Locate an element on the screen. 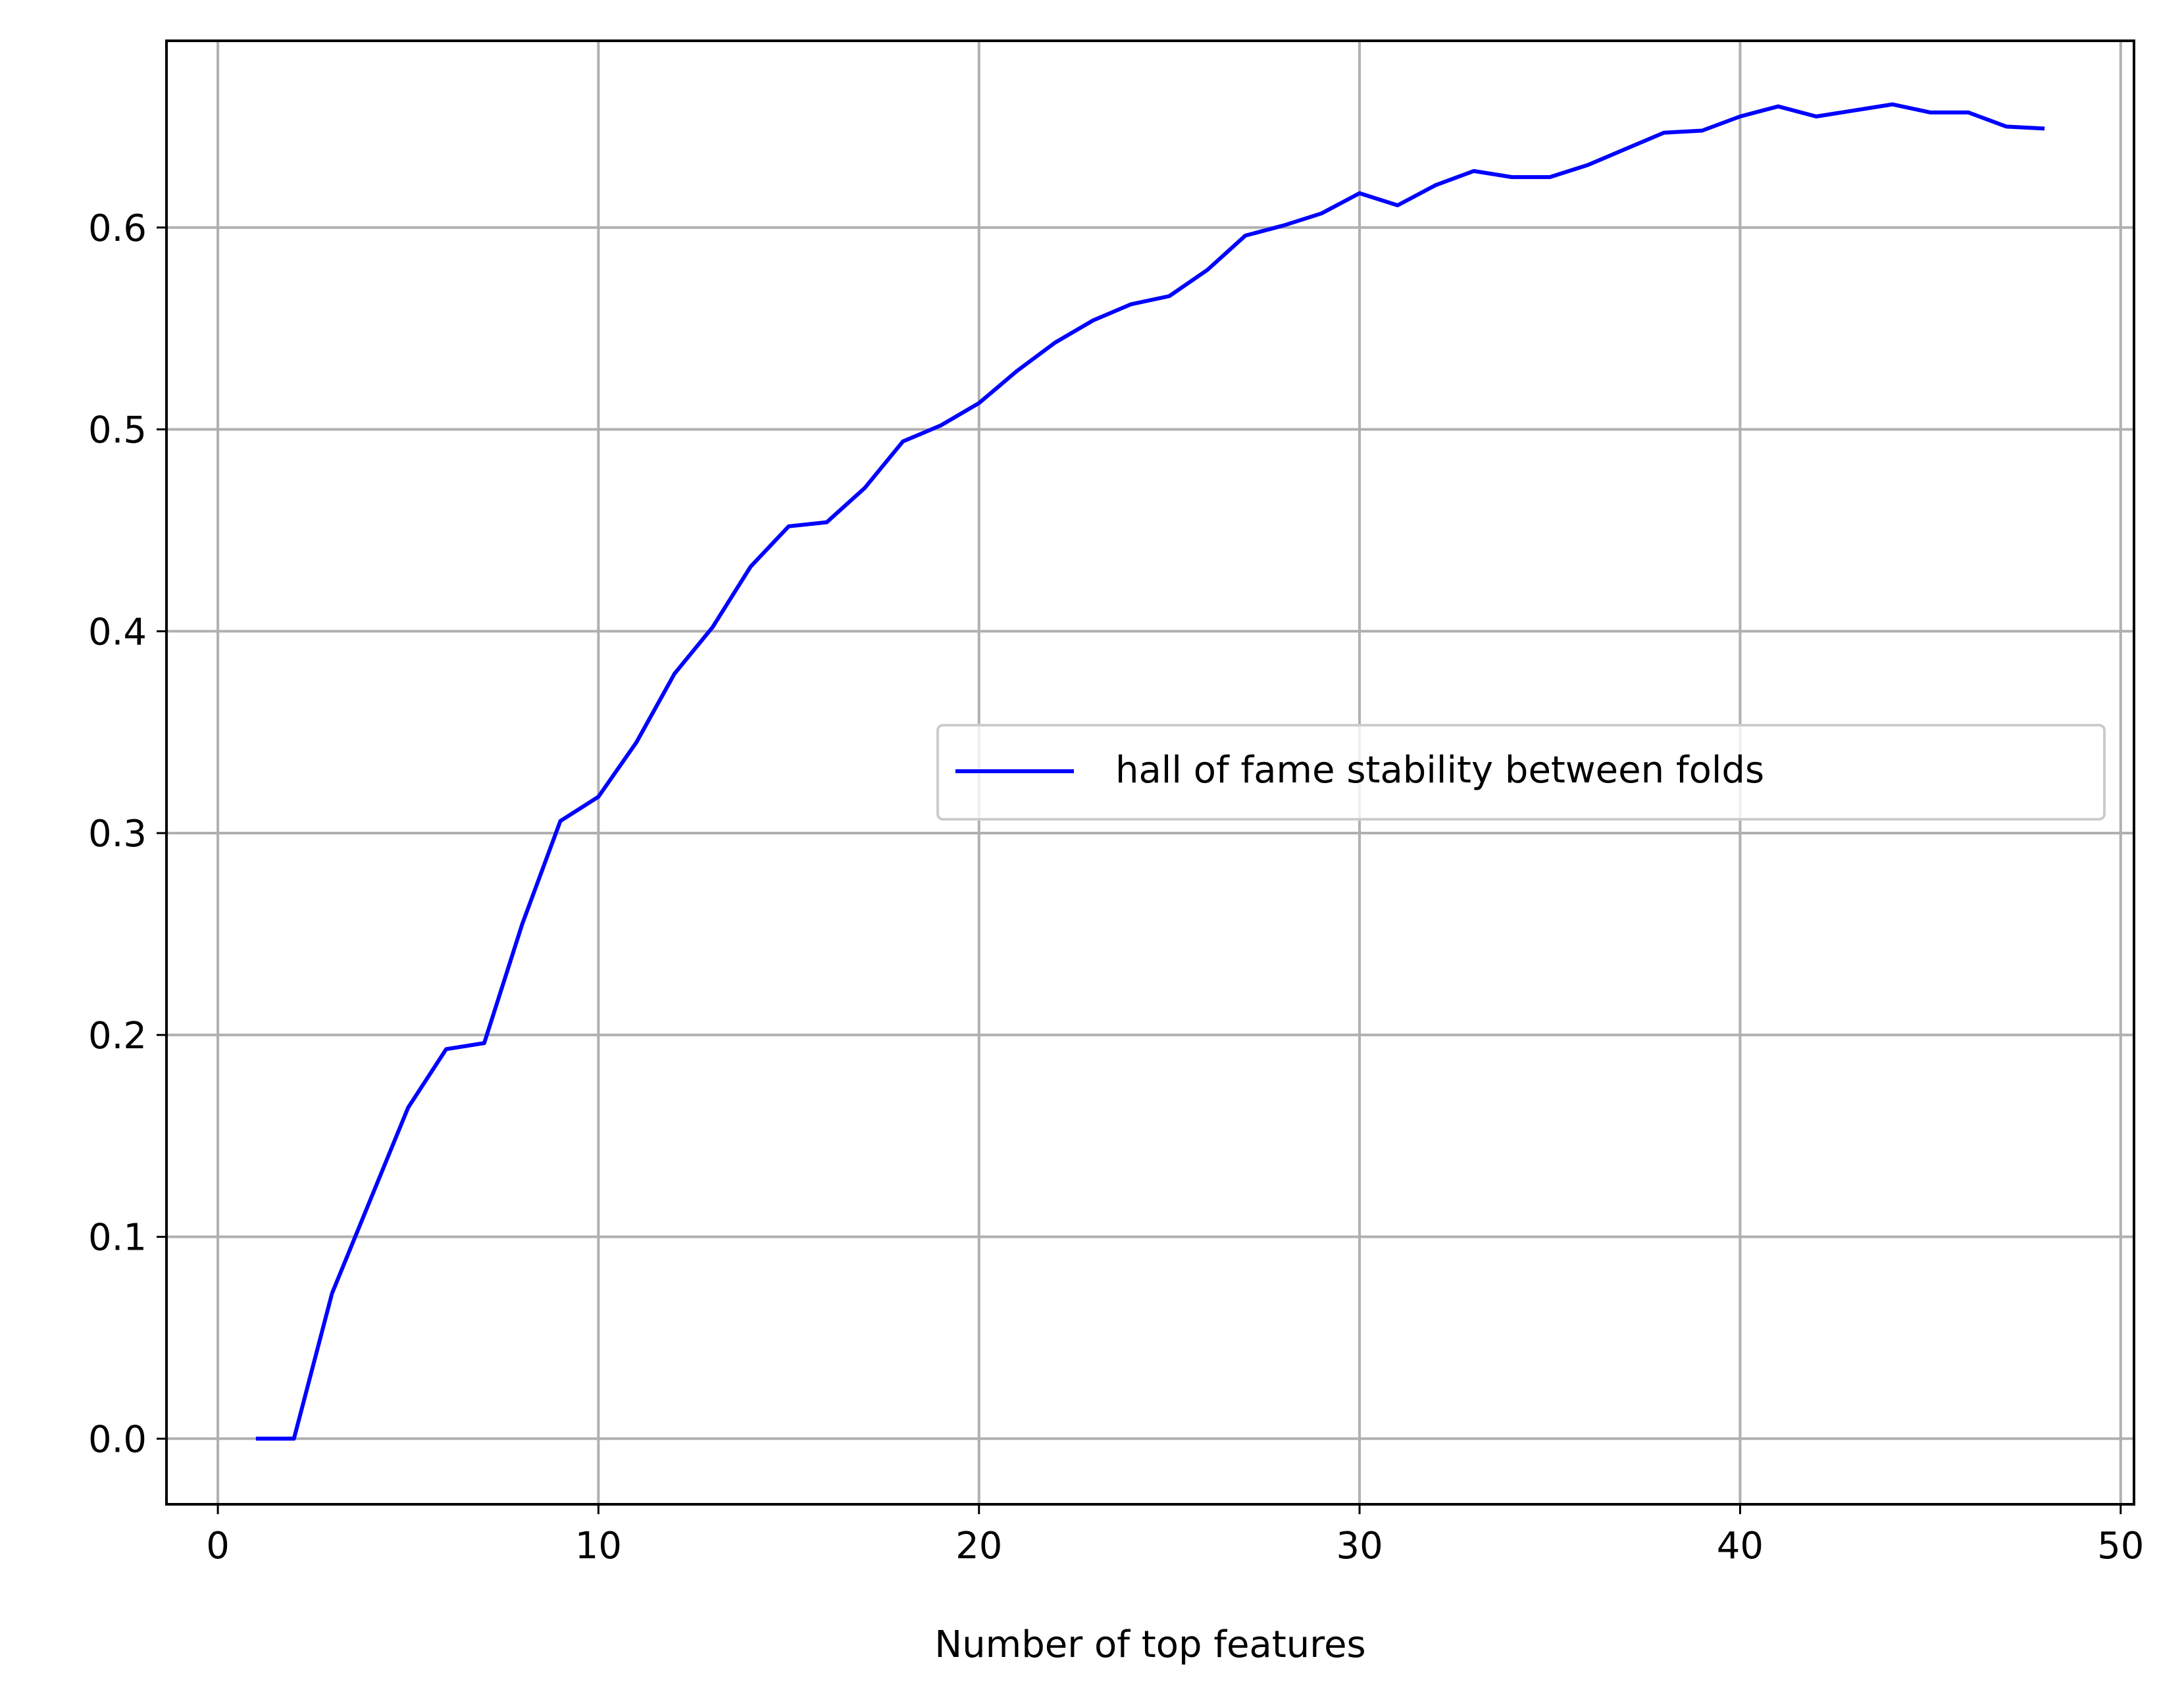  legend-box is located at coordinates (1521, 772).